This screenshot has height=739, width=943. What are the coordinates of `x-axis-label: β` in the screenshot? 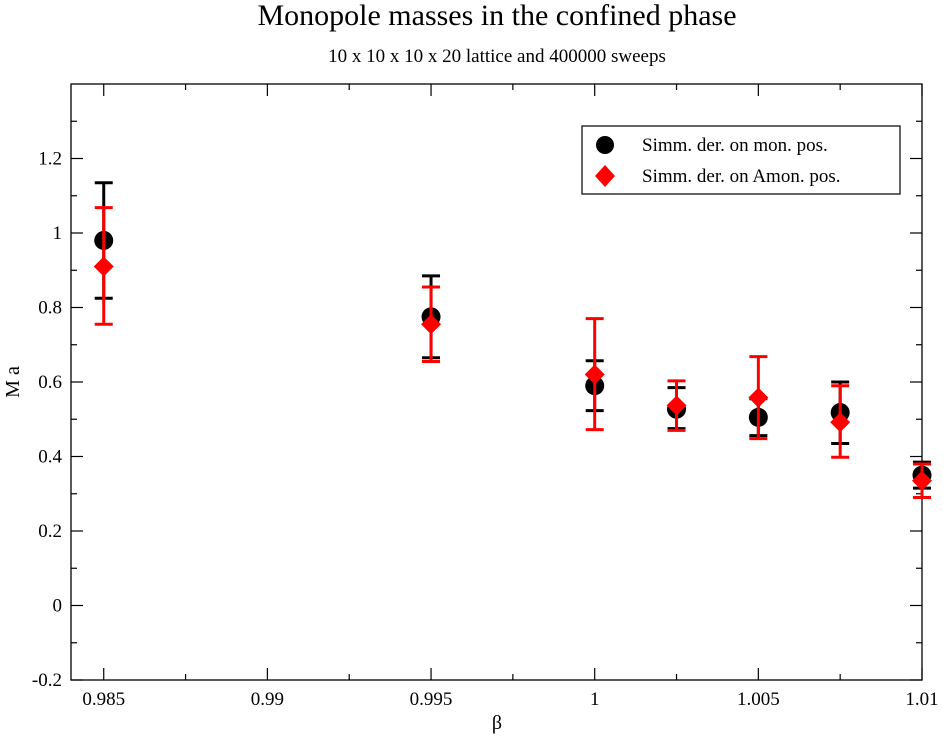 It's located at (497, 723).